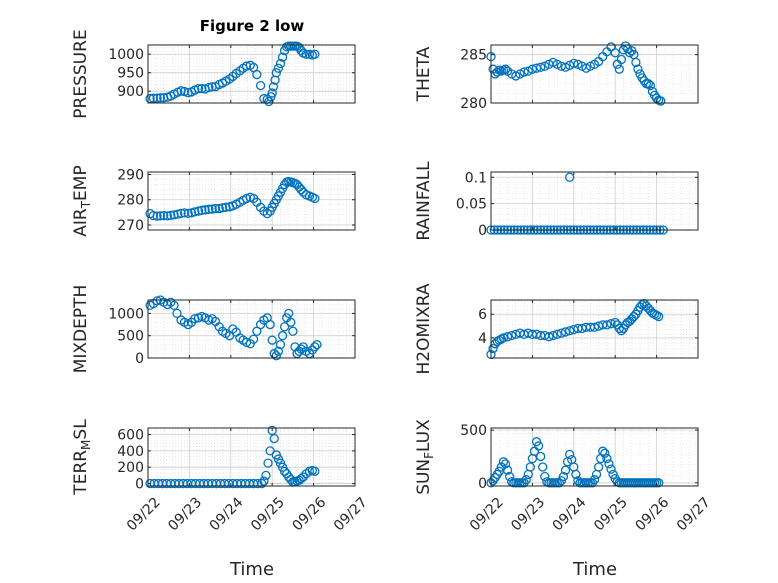 Image resolution: width=778 pixels, height=583 pixels. Describe the element at coordinates (473, 56) in the screenshot. I see `y-tick-label: 285` at that location.